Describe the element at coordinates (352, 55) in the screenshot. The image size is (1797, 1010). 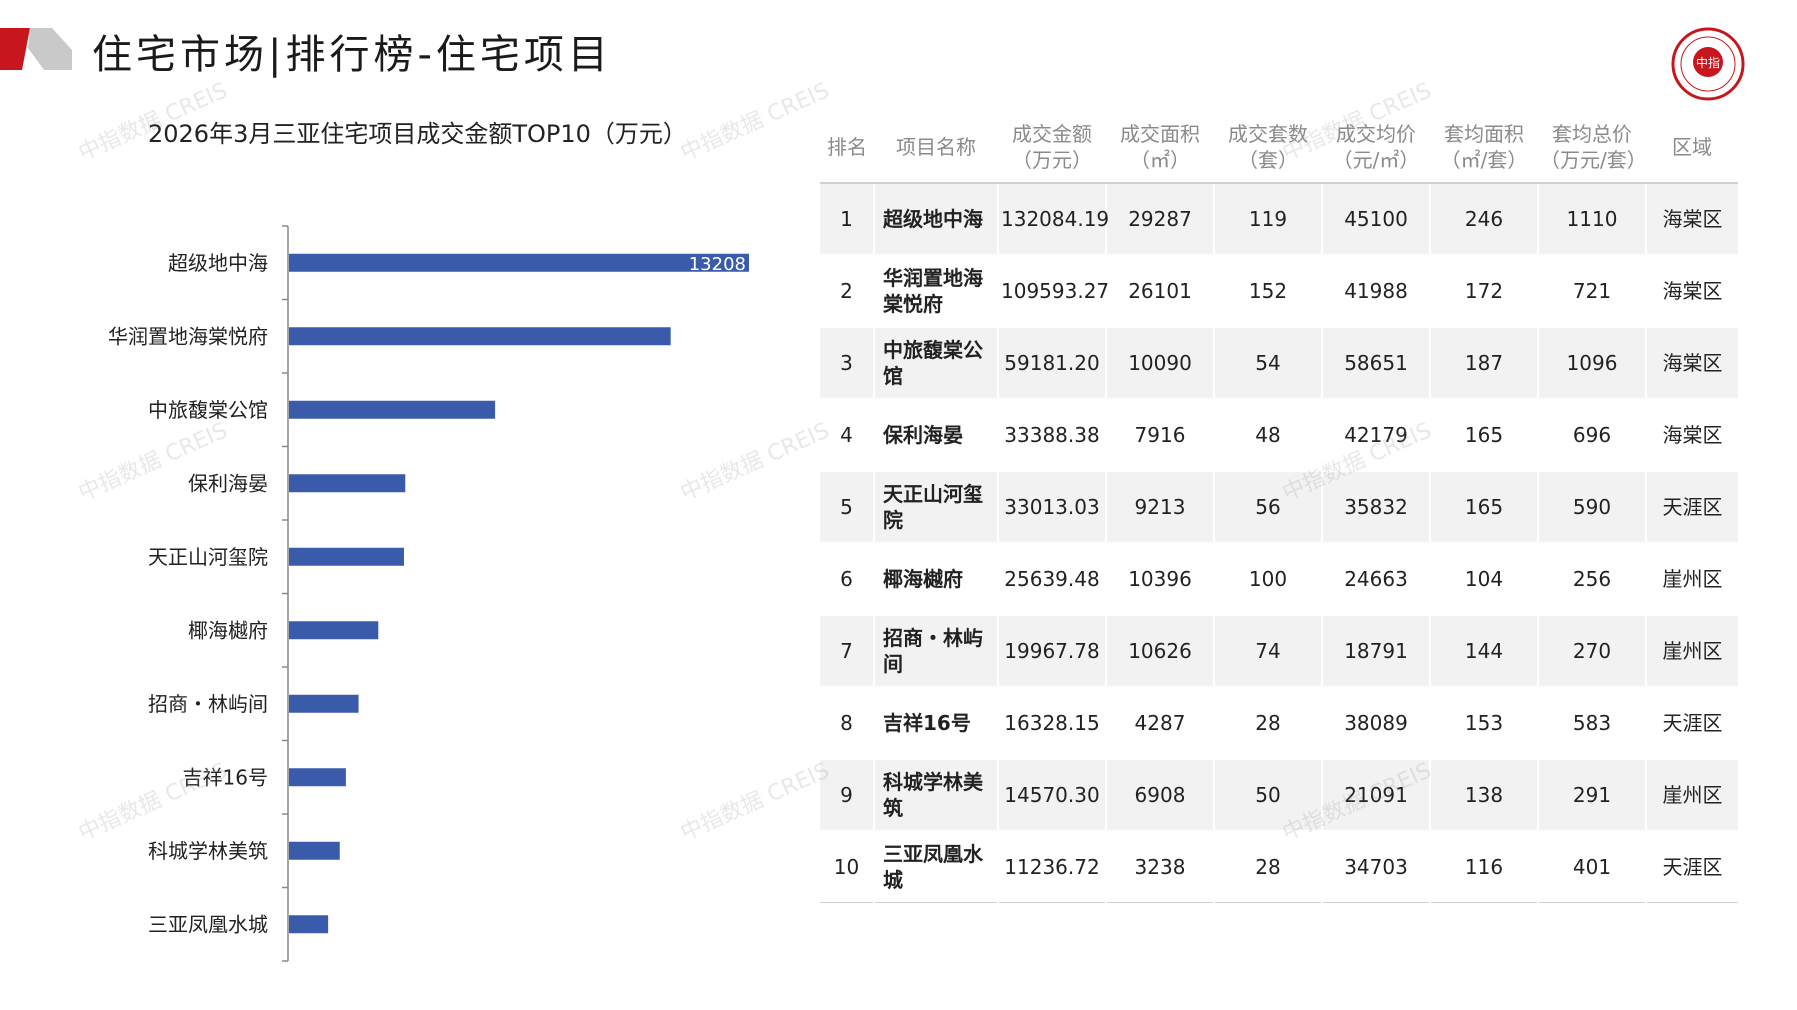
I see `page-title: 住宅市场|排行榜-住宅项目` at that location.